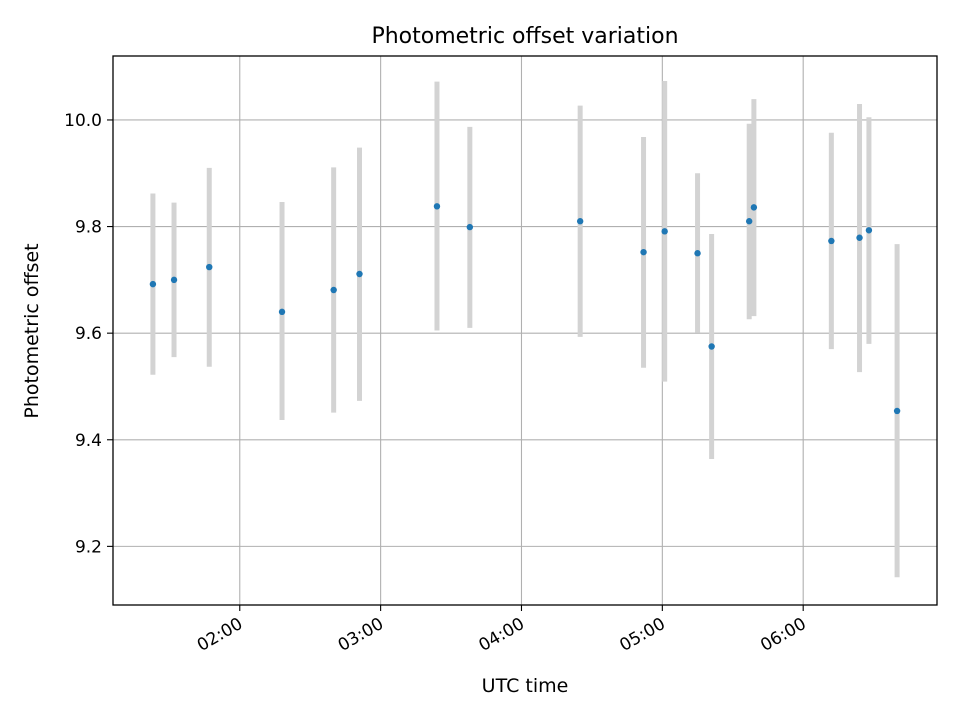 Image resolution: width=960 pixels, height=720 pixels. Describe the element at coordinates (361, 635) in the screenshot. I see `x-tick-label: 03:00` at that location.